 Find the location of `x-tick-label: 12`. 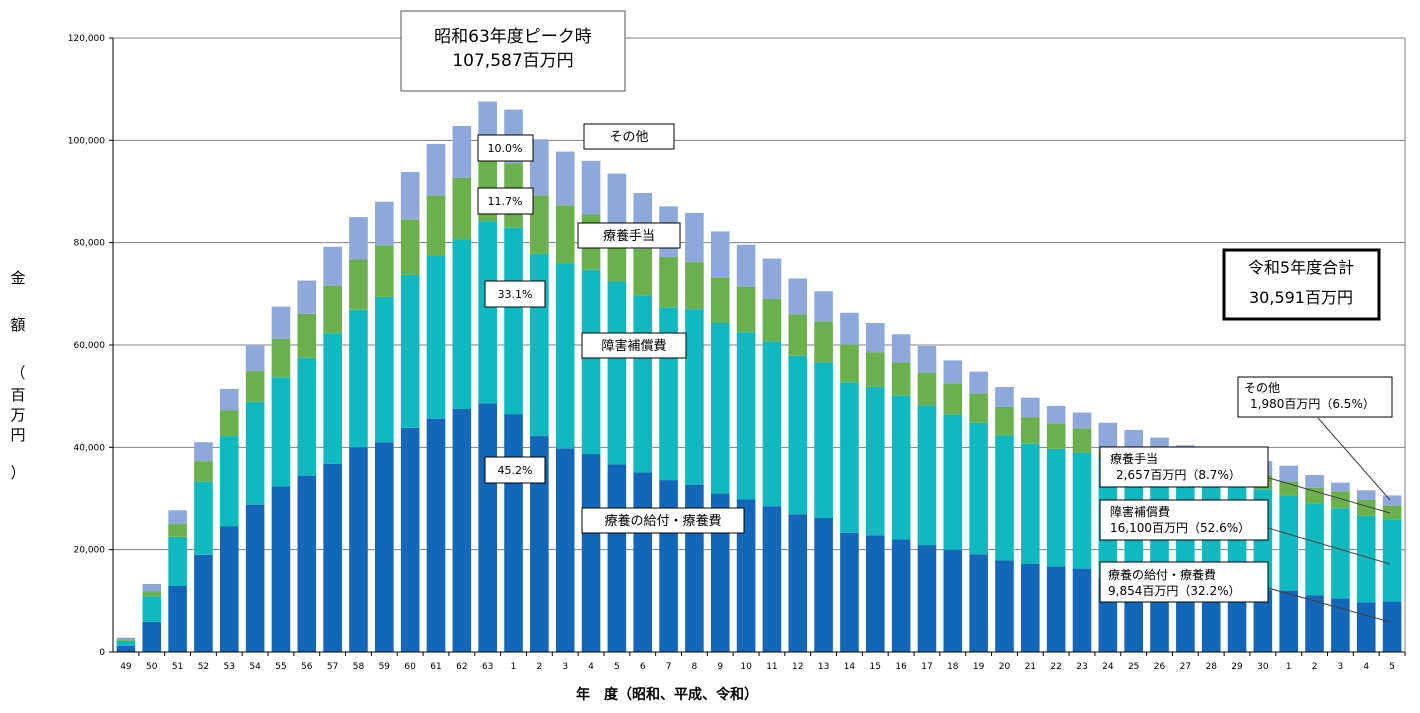

x-tick-label: 12 is located at coordinates (797, 667).